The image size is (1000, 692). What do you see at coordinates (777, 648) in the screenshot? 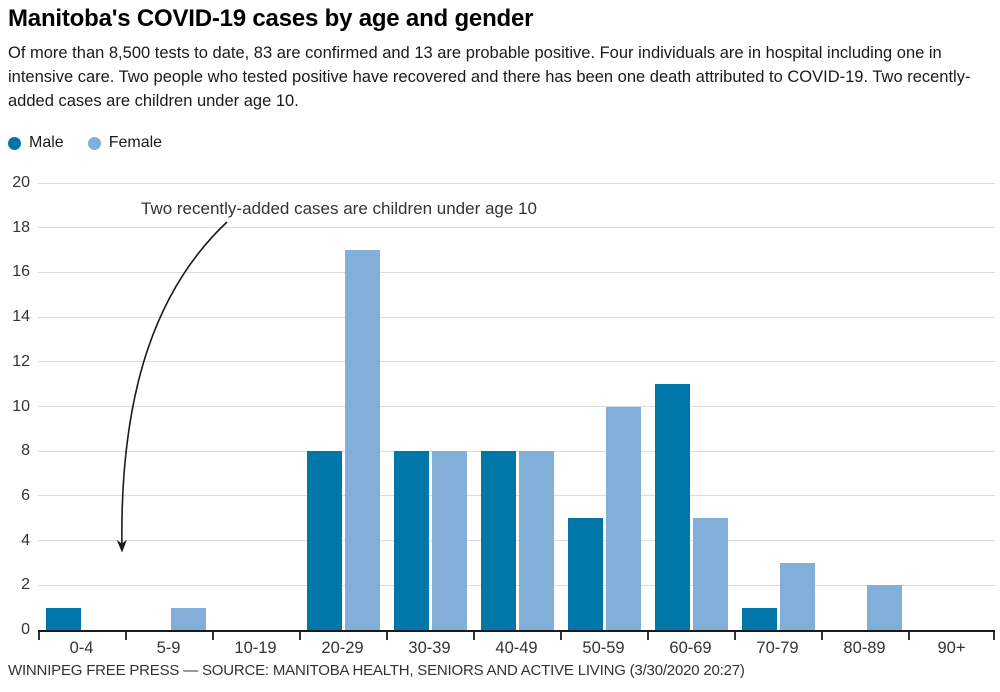
I see `x-tick-label-70-79: 70-79` at bounding box center [777, 648].